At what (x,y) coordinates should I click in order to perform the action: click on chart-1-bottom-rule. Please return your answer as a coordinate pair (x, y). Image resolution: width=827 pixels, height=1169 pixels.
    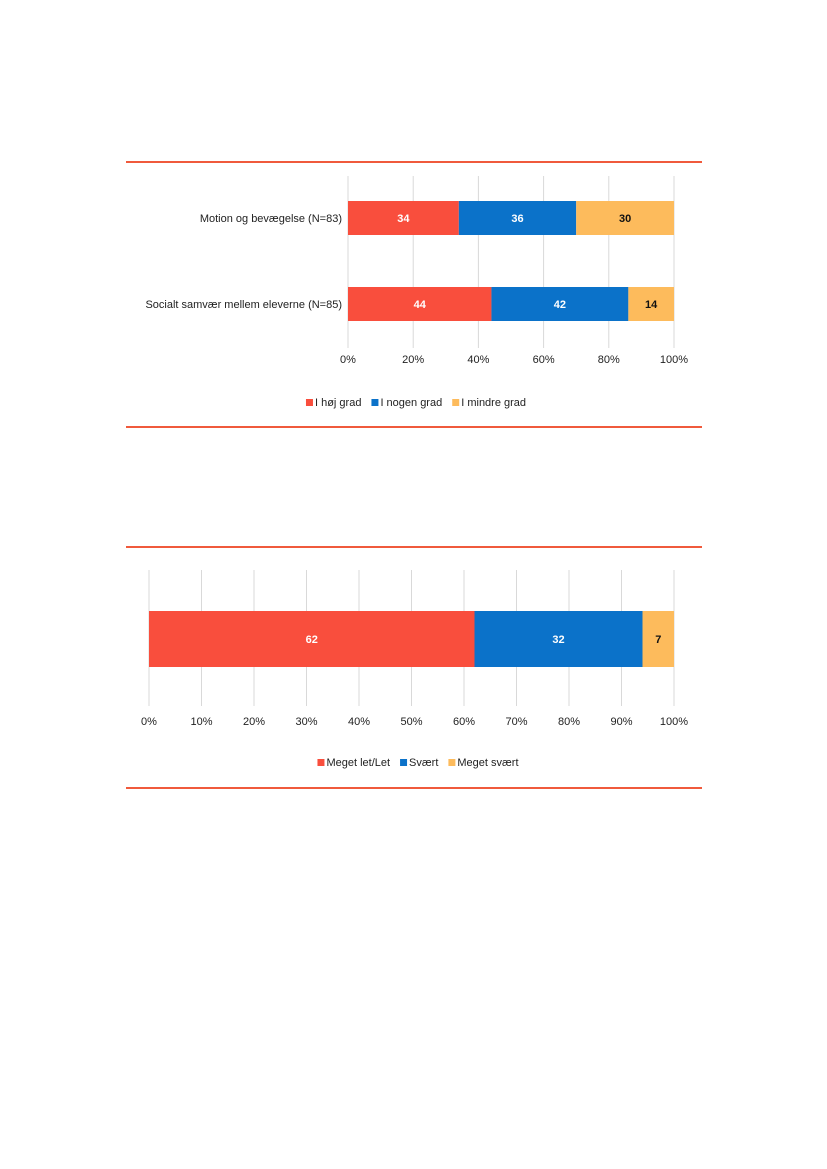
    Looking at the image, I should click on (414, 427).